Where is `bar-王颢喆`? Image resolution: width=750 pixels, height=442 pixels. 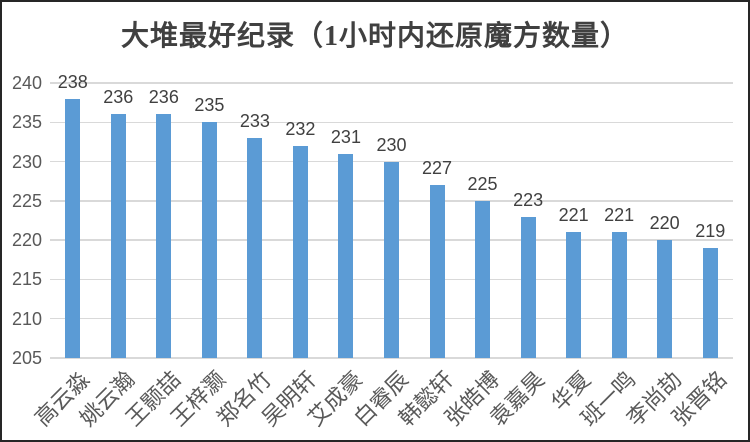 bar-王颢喆 is located at coordinates (164, 236).